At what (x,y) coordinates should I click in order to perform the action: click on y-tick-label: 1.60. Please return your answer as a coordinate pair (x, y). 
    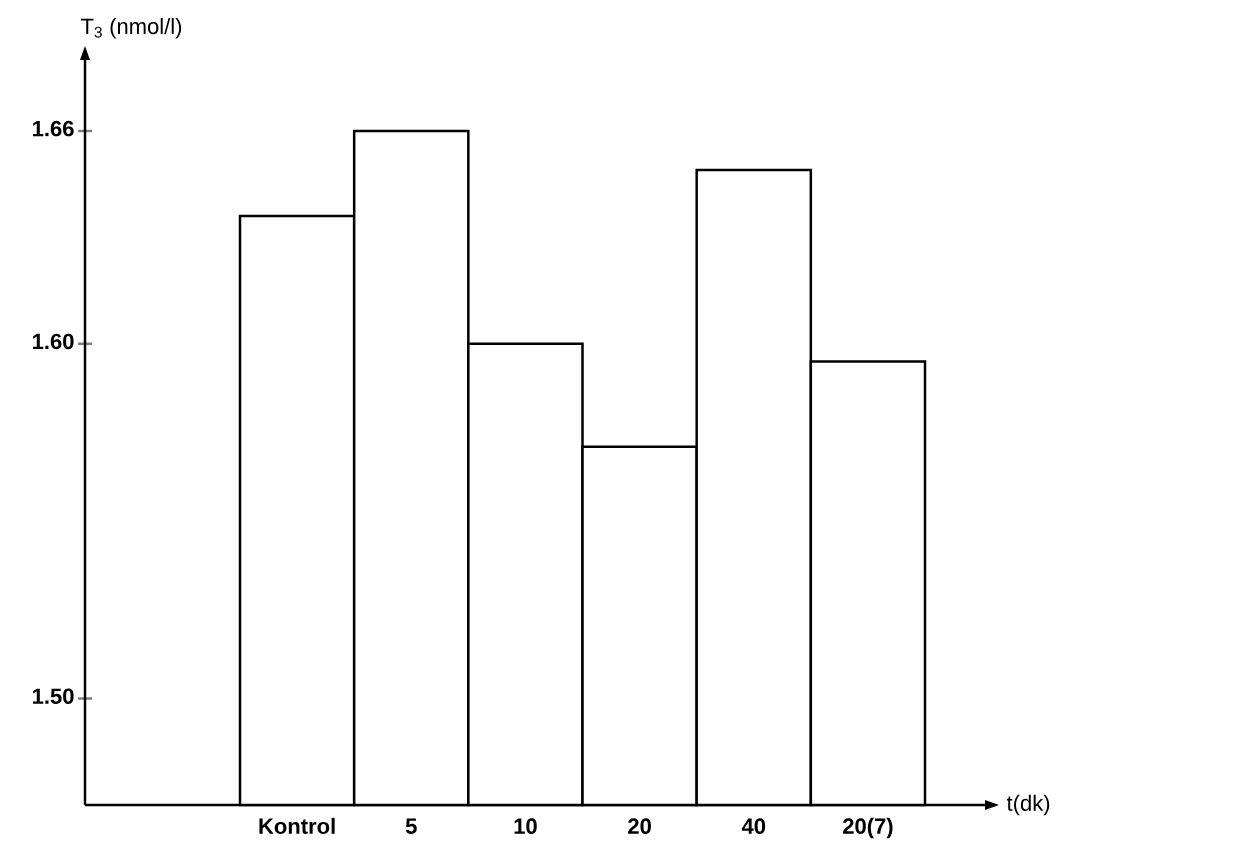
    Looking at the image, I should click on (53, 341).